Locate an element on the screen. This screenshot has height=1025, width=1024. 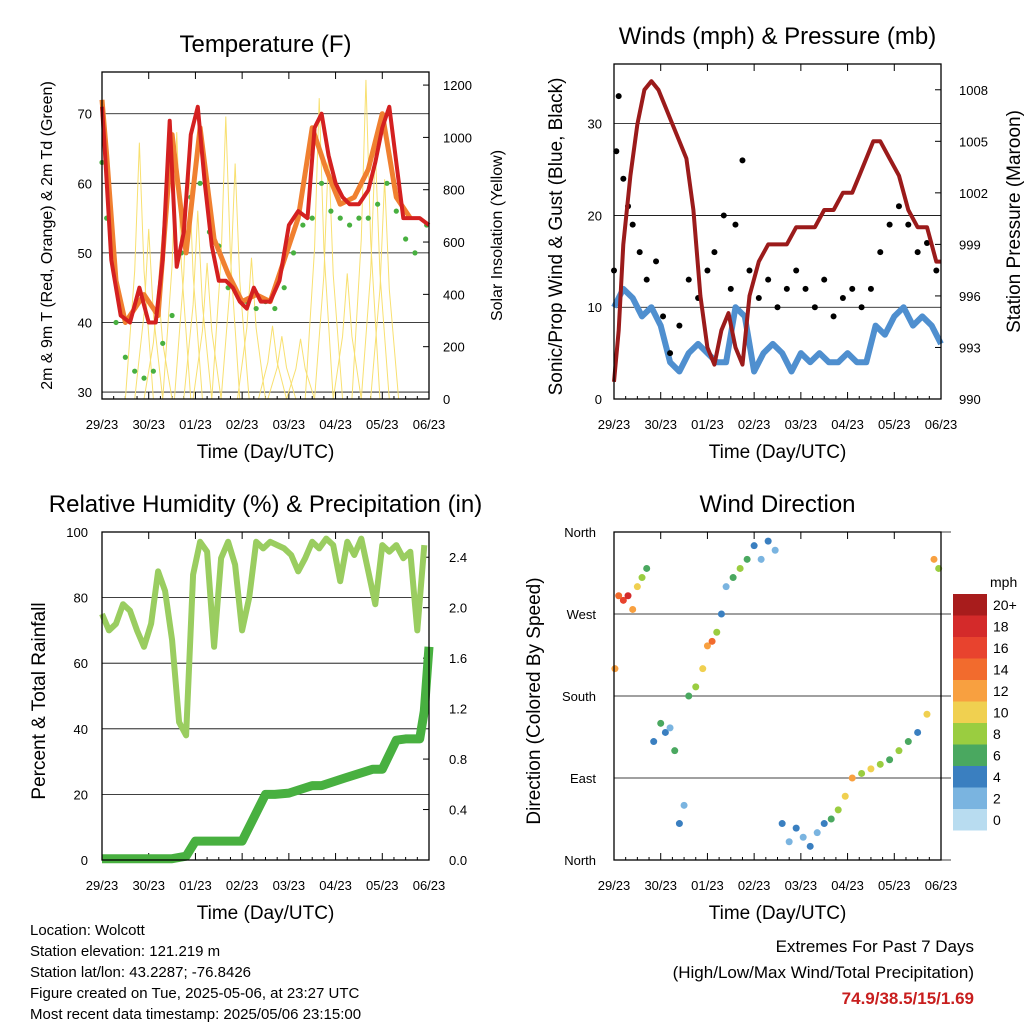
y-right-tick-label: 1000 is located at coordinates (457, 137).